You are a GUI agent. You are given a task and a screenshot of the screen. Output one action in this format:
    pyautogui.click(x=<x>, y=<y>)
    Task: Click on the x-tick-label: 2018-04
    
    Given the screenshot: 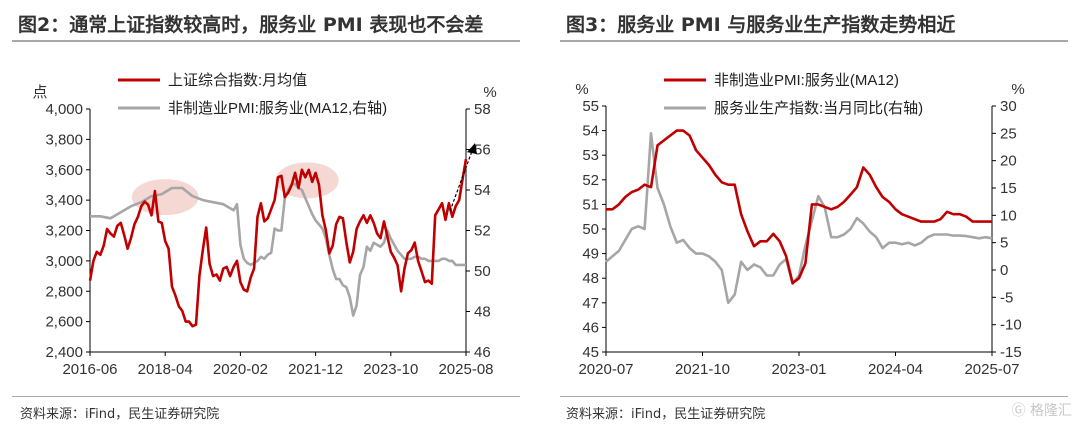 What is the action you would take?
    pyautogui.click(x=165, y=369)
    